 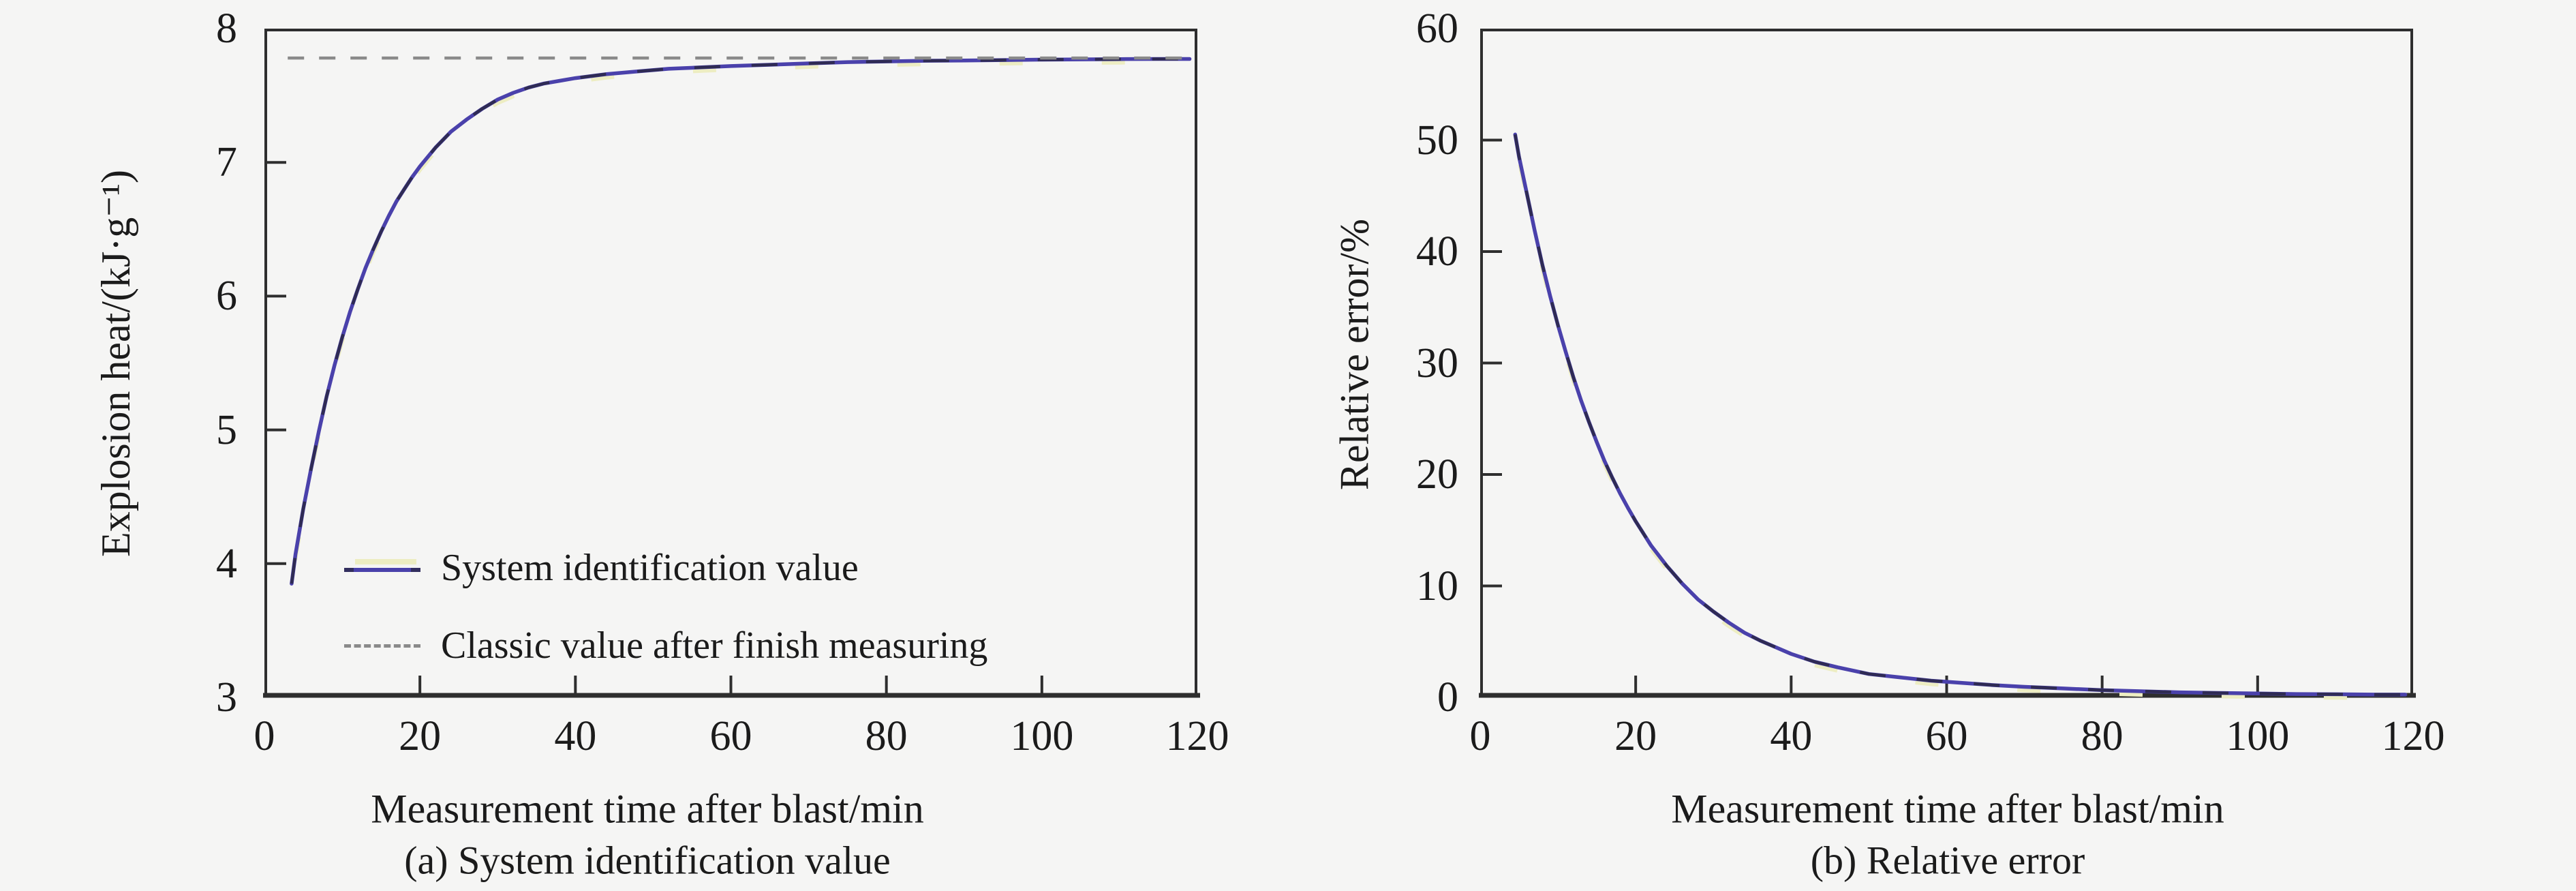 I want to click on y-tick-label: 7, so click(x=226, y=162).